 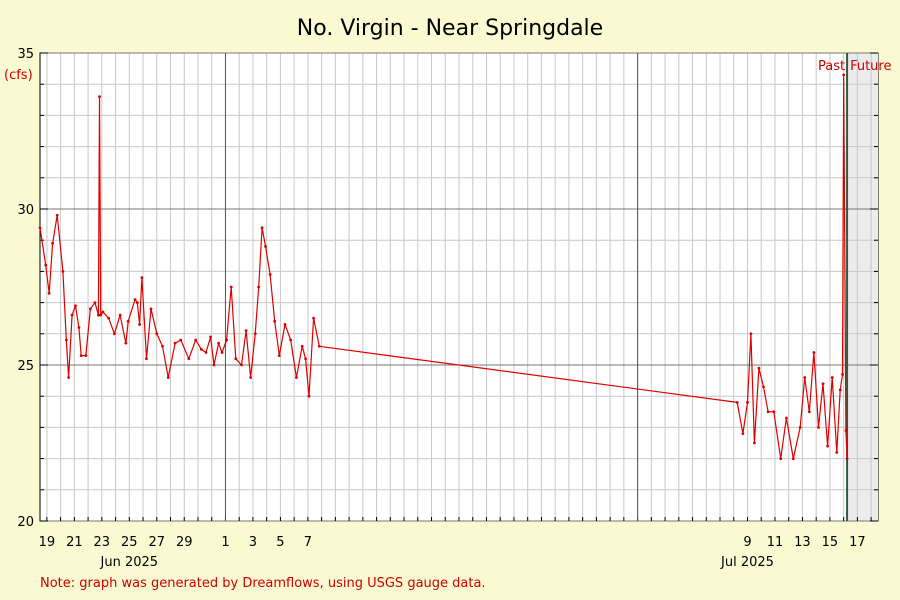 What do you see at coordinates (280, 542) in the screenshot?
I see `x-tick-label: 5` at bounding box center [280, 542].